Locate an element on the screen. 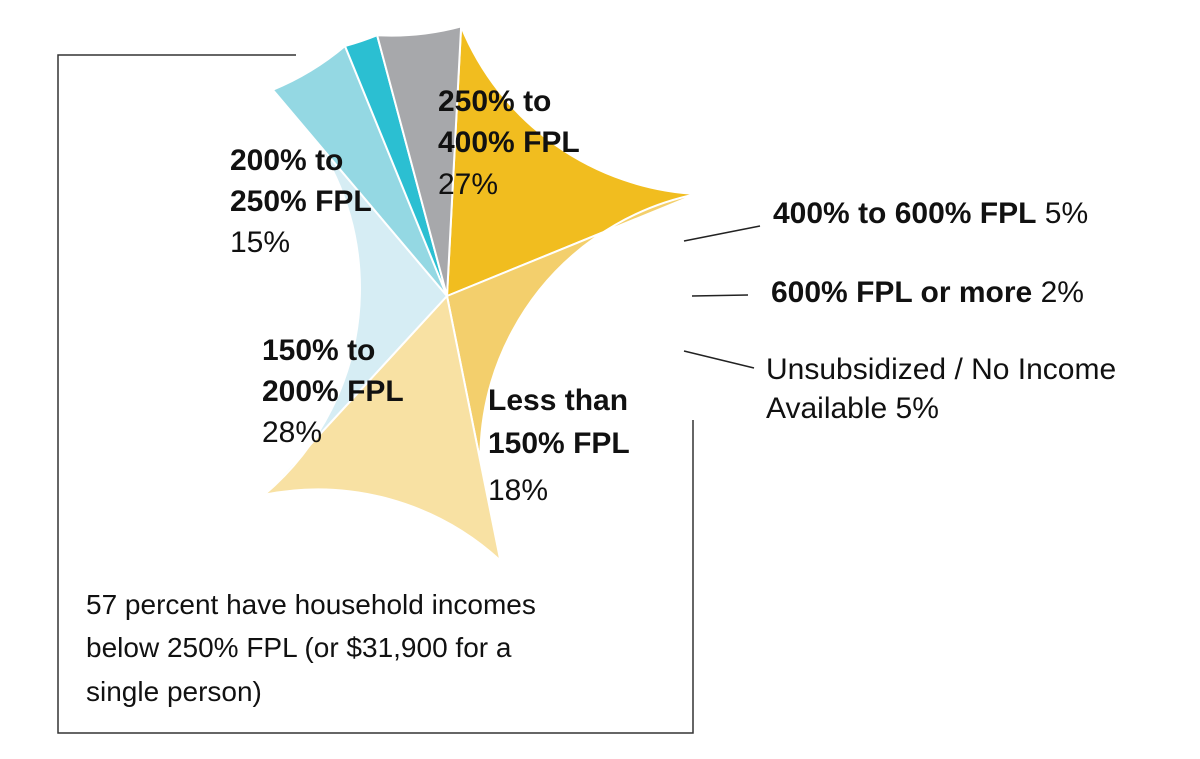 This screenshot has height=759, width=1200. label-unsubsidized-line1: Unsubsidized / No Income is located at coordinates (941, 369).